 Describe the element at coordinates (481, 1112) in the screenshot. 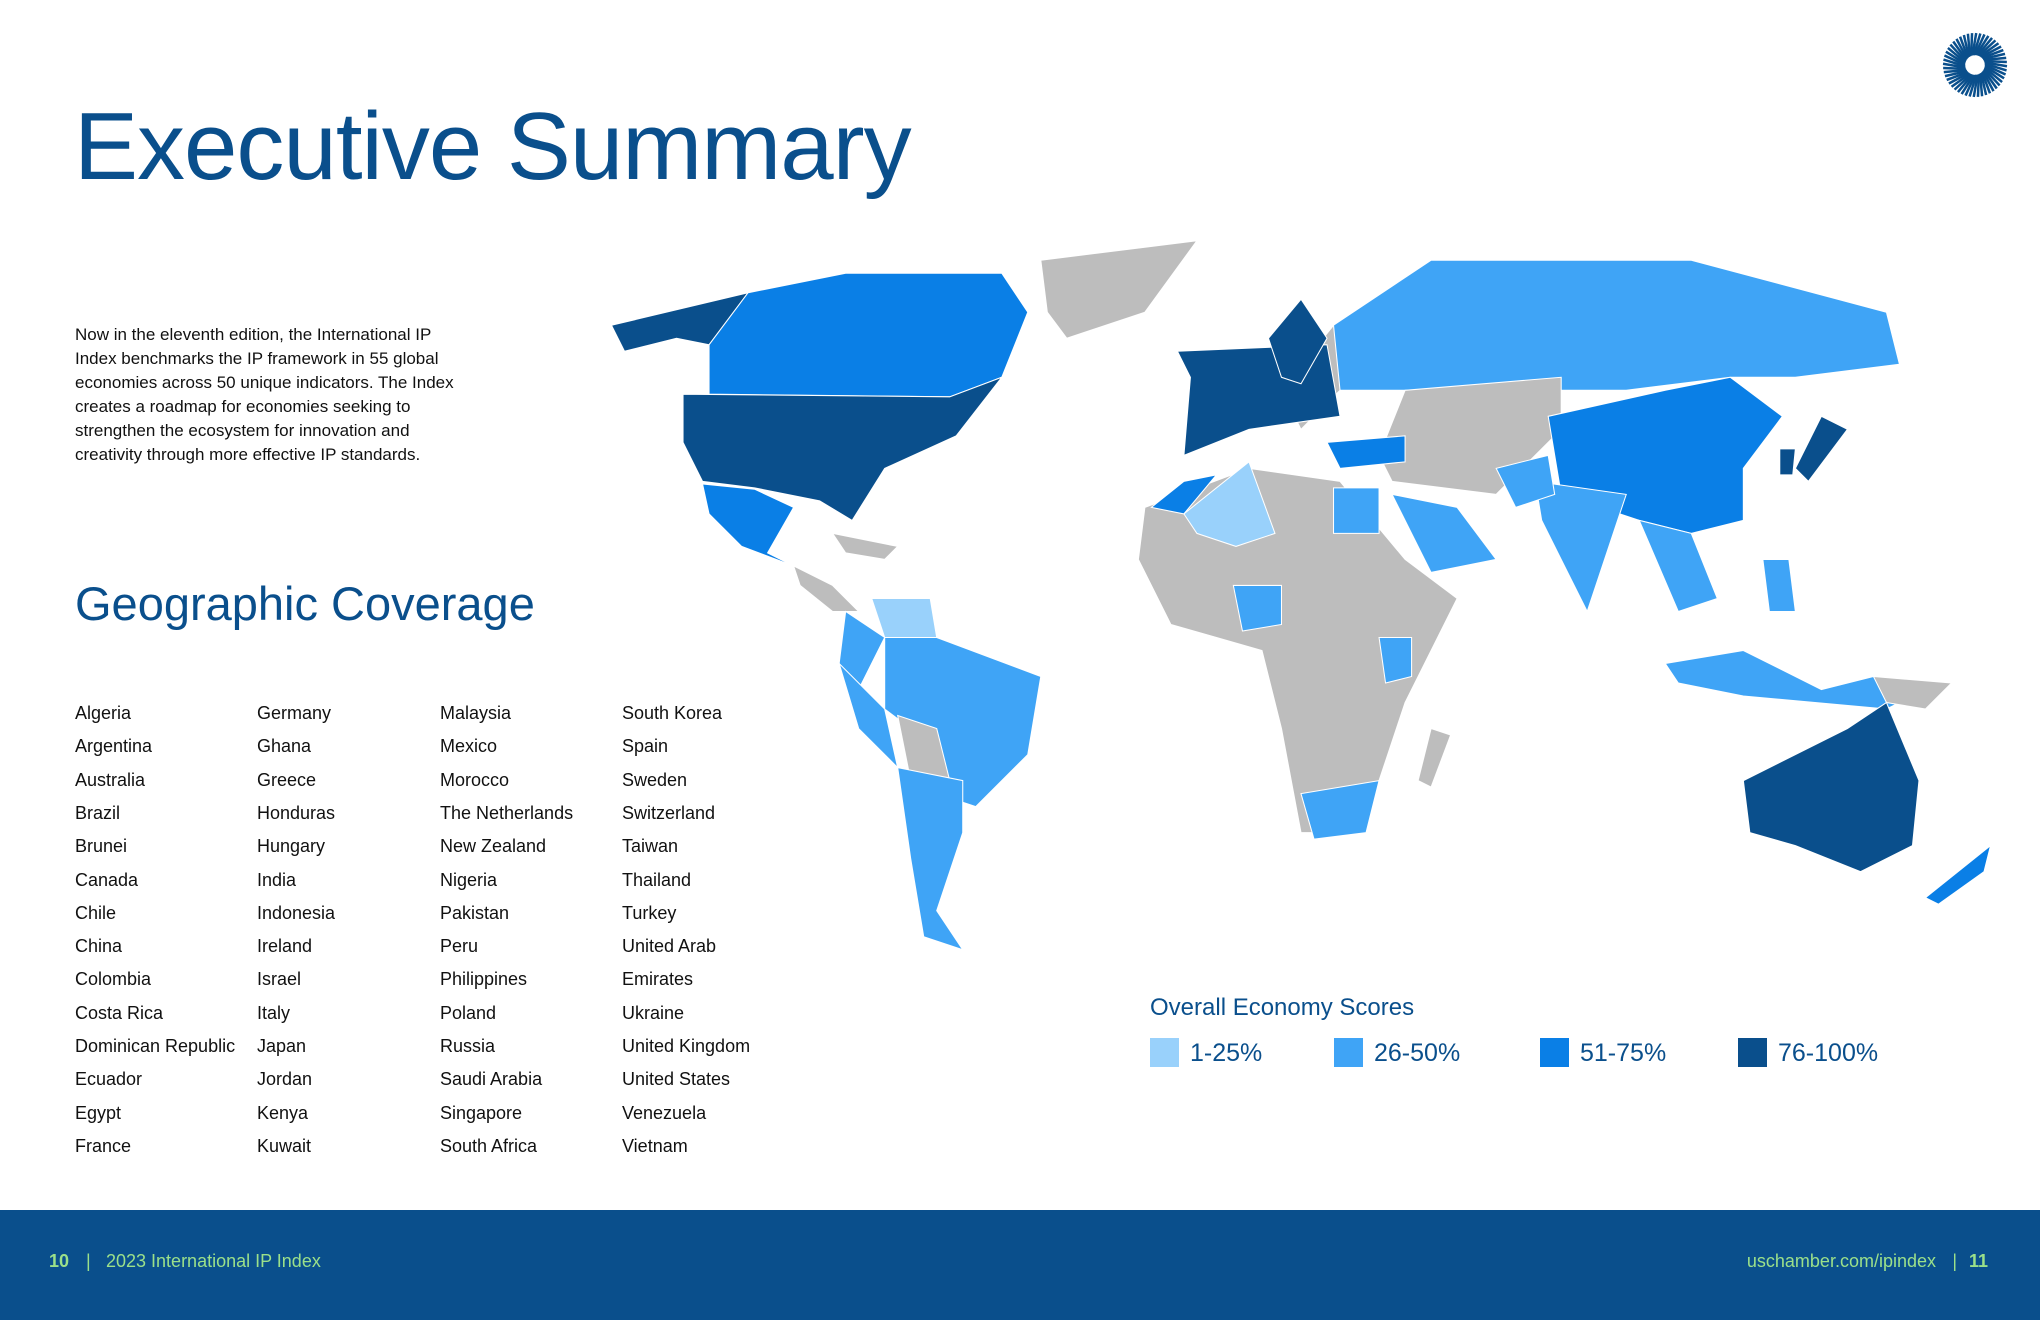

I see `country-name: Singapore` at that location.